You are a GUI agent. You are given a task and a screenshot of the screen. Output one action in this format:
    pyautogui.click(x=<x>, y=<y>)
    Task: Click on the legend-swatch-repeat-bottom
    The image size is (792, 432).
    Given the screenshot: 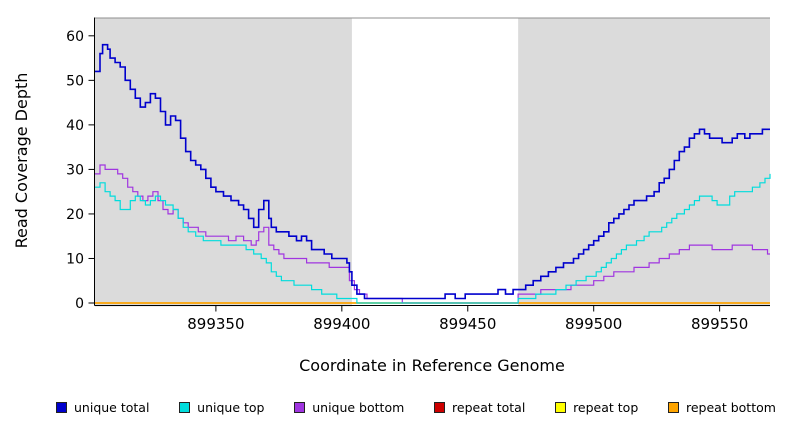 What is the action you would take?
    pyautogui.click(x=673, y=407)
    